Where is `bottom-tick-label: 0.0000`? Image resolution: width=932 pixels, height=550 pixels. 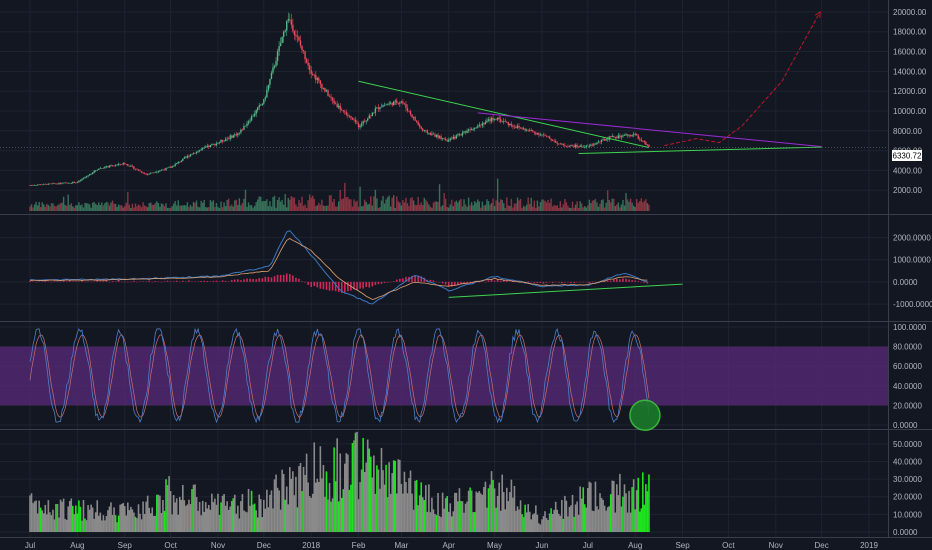
bottom-tick-label: 0.0000 is located at coordinates (905, 532).